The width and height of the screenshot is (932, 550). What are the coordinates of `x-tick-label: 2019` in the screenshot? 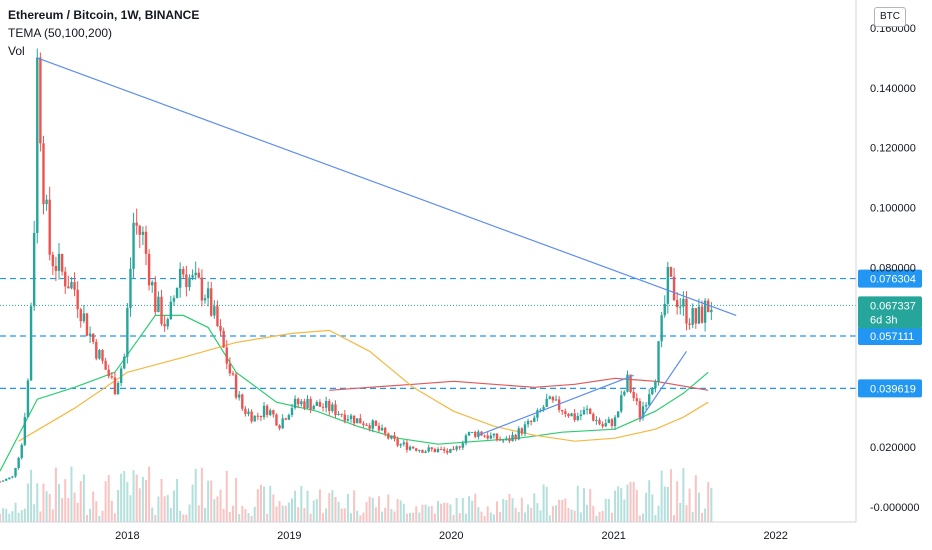 It's located at (289, 536).